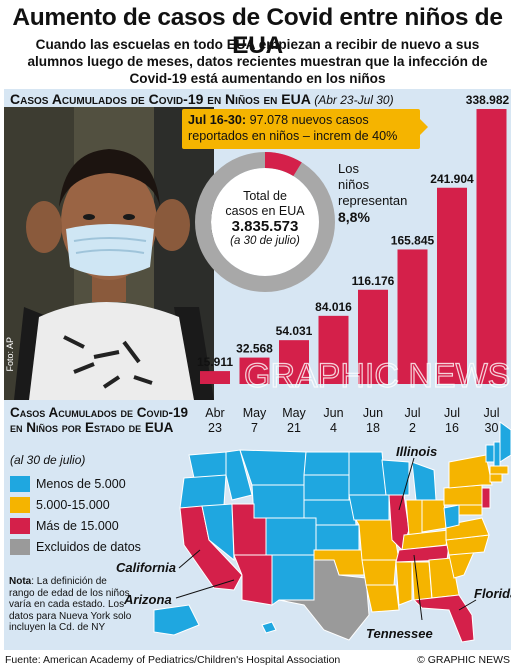  What do you see at coordinates (20, 525) in the screenshot?
I see `legend-swatch-high` at bounding box center [20, 525].